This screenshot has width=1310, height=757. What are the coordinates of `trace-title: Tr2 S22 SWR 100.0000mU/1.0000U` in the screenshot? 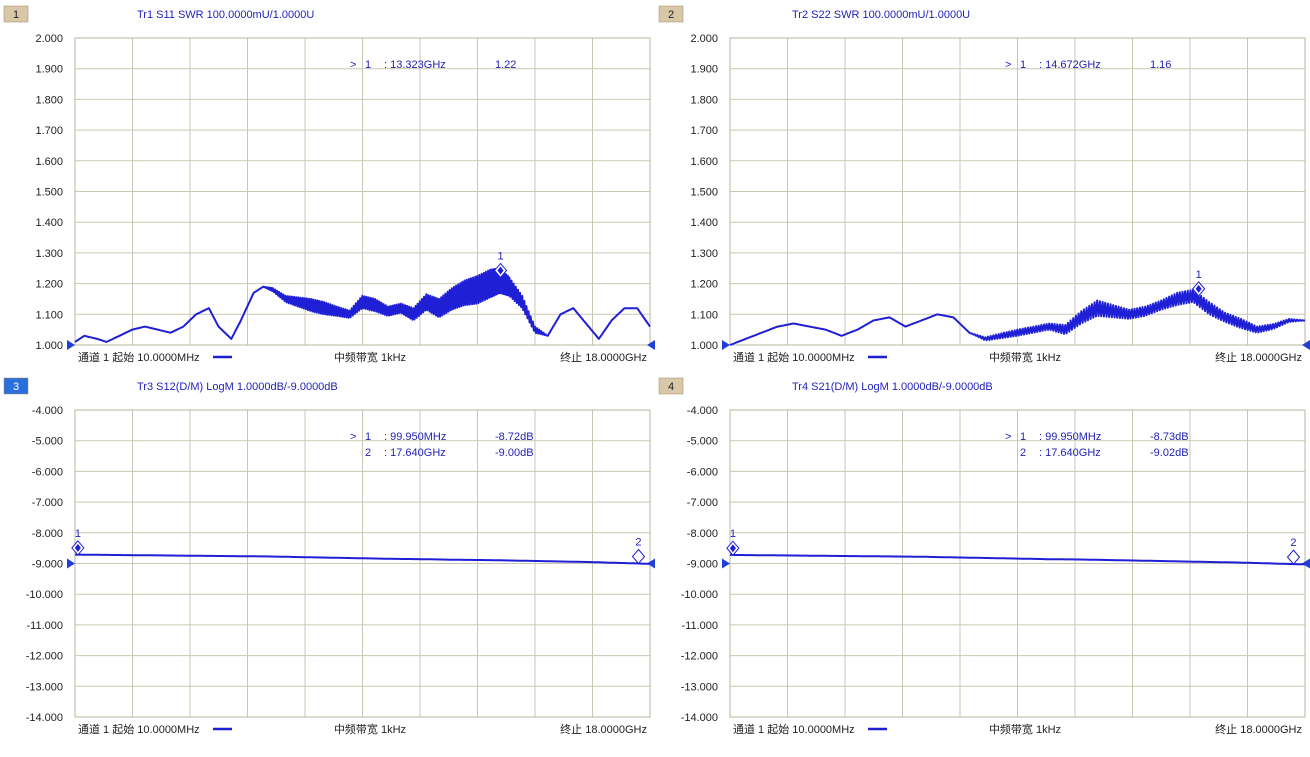 It's located at (881, 15).